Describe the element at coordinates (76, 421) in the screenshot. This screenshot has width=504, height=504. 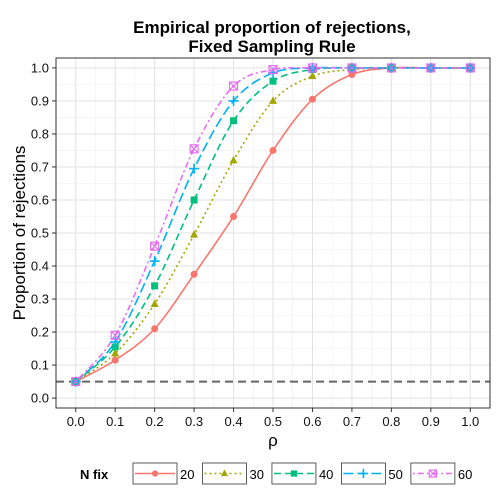
I see `x-tick-label: 0.0` at that location.